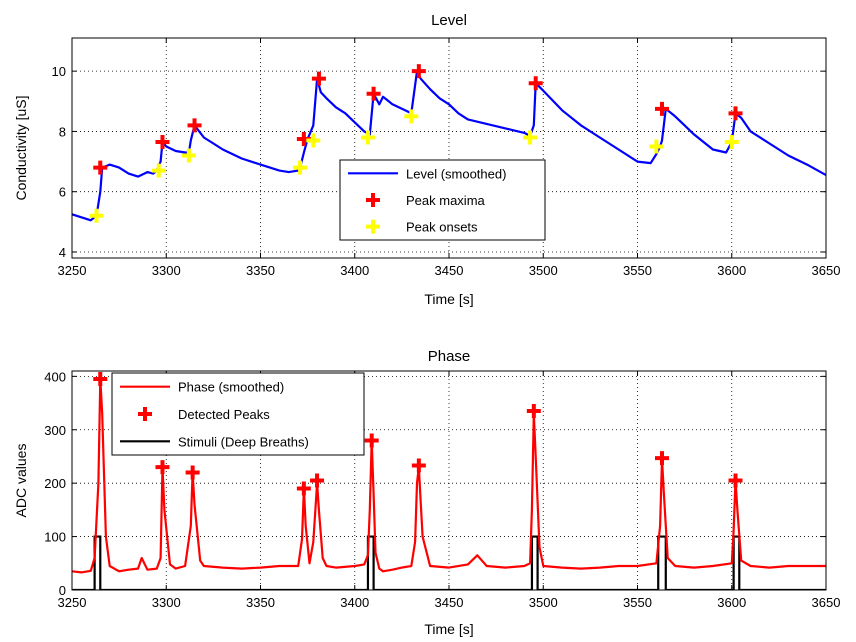 This screenshot has height=642, width=856. What do you see at coordinates (55, 483) in the screenshot?
I see `y-tick-label: 200` at bounding box center [55, 483].